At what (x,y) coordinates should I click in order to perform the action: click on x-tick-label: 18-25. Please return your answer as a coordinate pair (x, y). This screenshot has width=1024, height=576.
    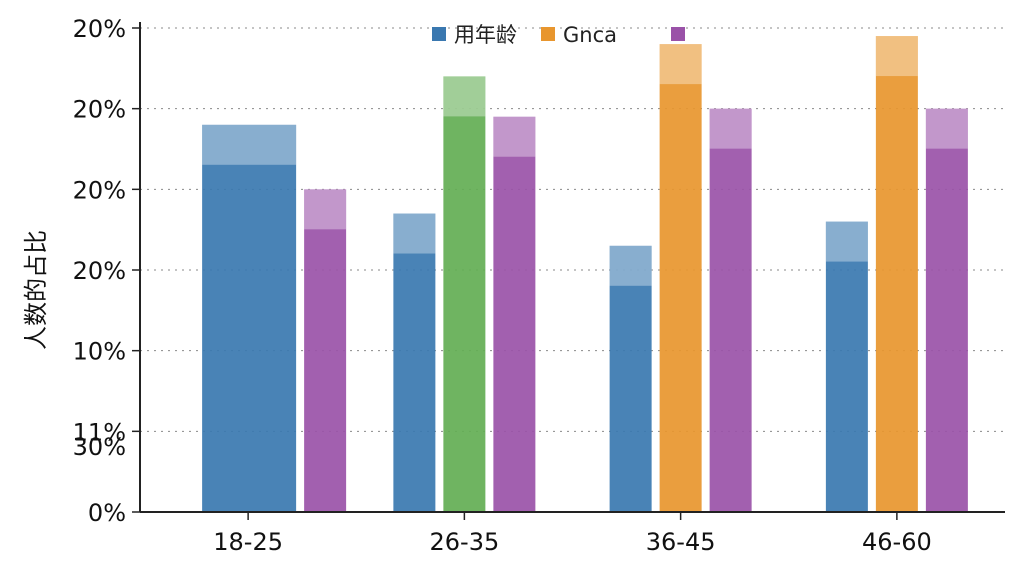
    Looking at the image, I should click on (248, 542).